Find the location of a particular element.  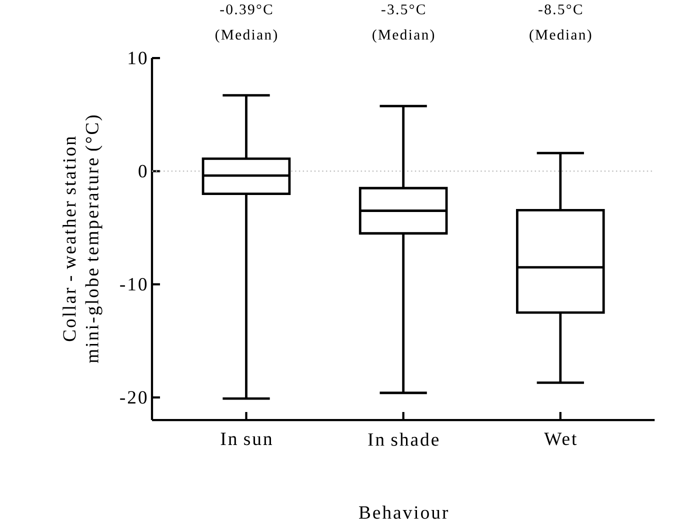

x-tick-label: In shade is located at coordinates (403, 439).